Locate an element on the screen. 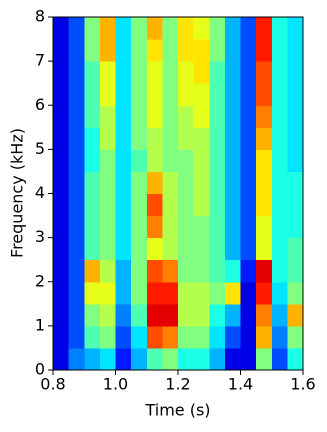 This screenshot has height=432, width=327. y-tick-label: 6 is located at coordinates (40, 104).